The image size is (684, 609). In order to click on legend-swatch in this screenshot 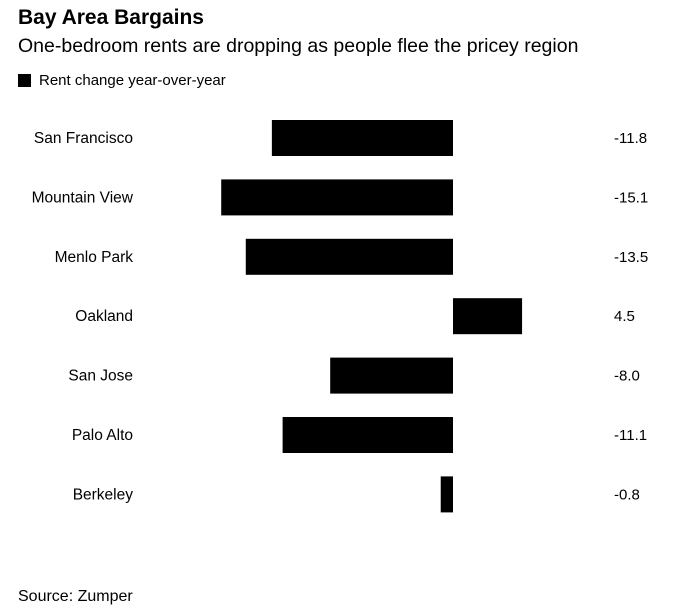, I will do `click(24, 80)`.